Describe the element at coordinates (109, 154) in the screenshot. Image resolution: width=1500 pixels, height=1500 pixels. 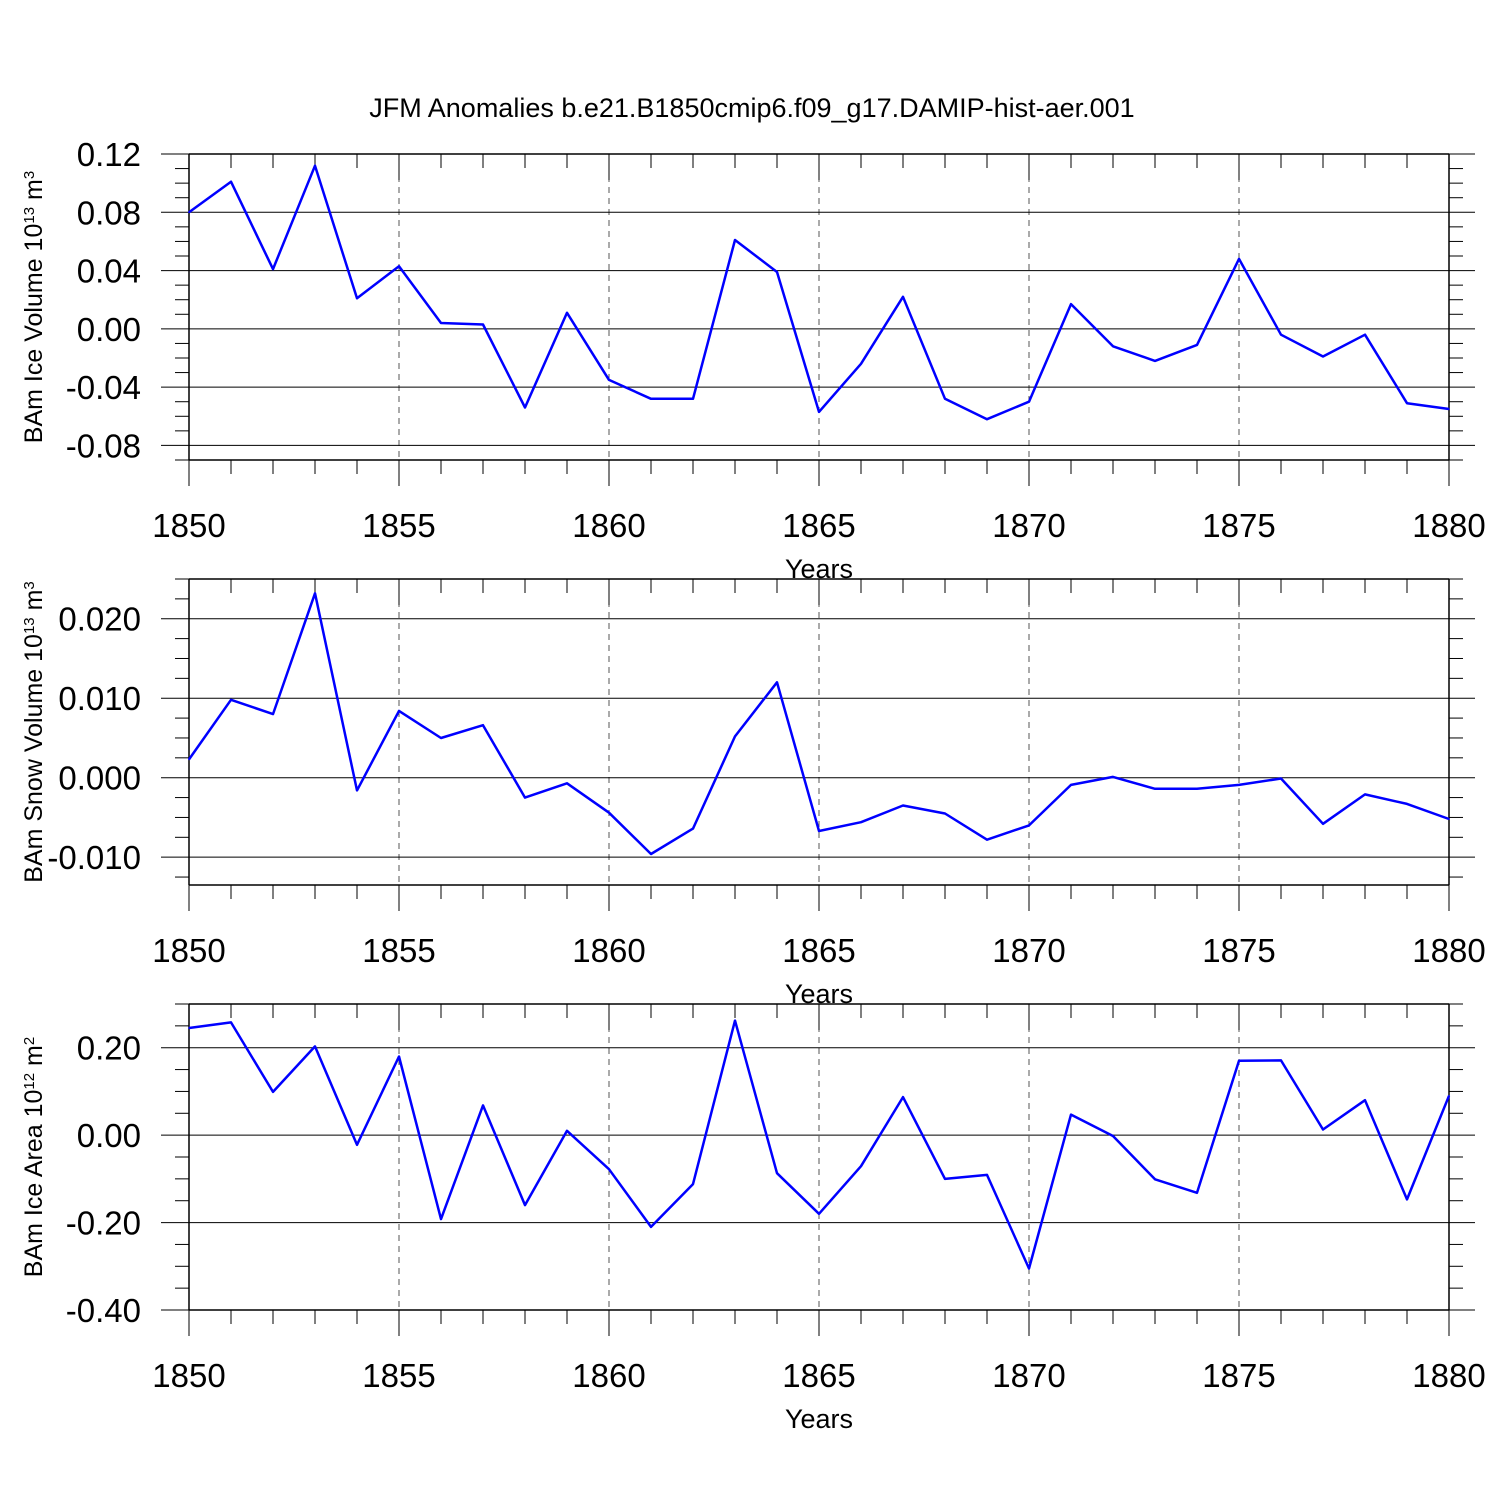
I see `y-tick-label: 0.12` at that location.